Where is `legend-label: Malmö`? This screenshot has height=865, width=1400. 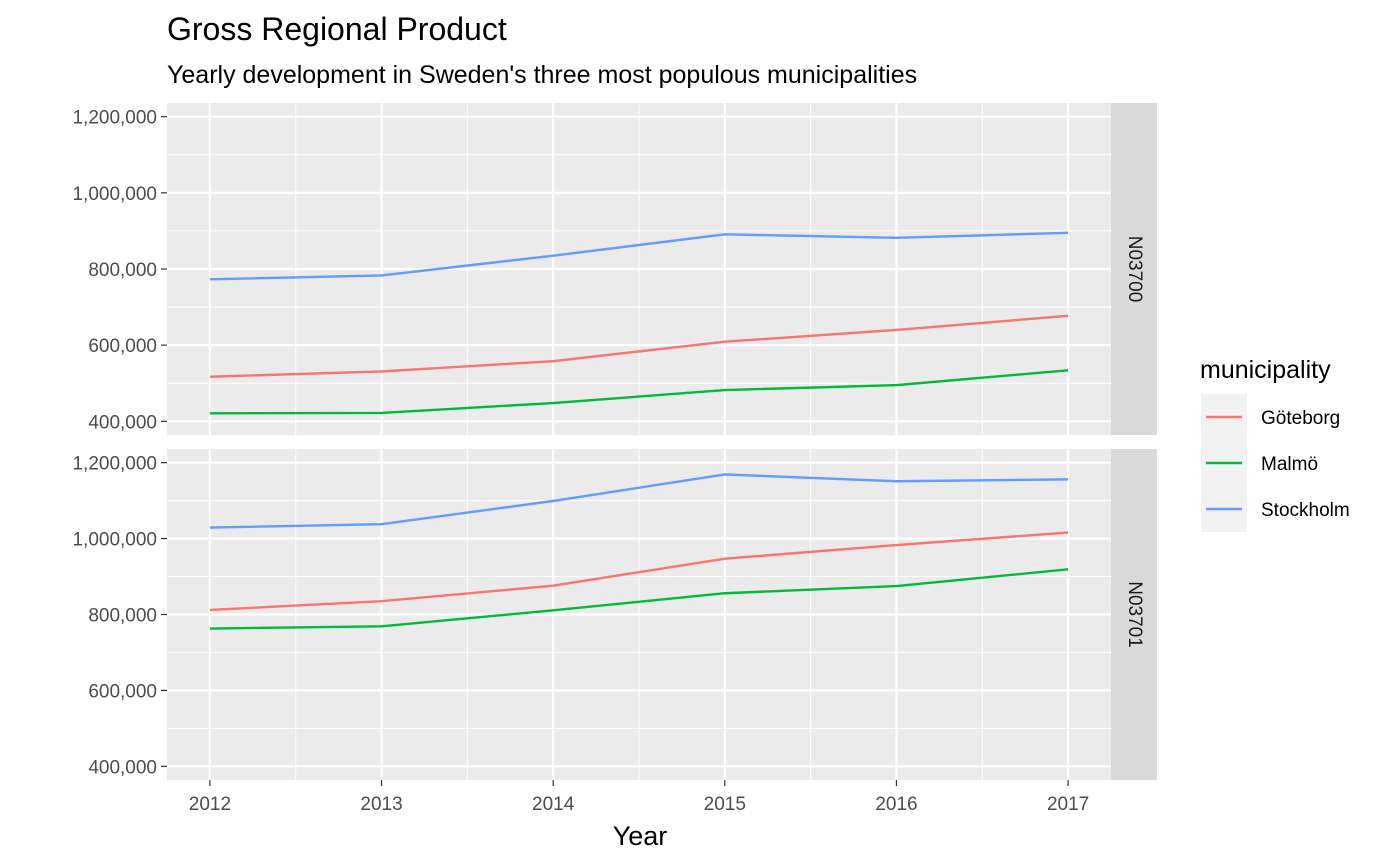 legend-label: Malmö is located at coordinates (1289, 464).